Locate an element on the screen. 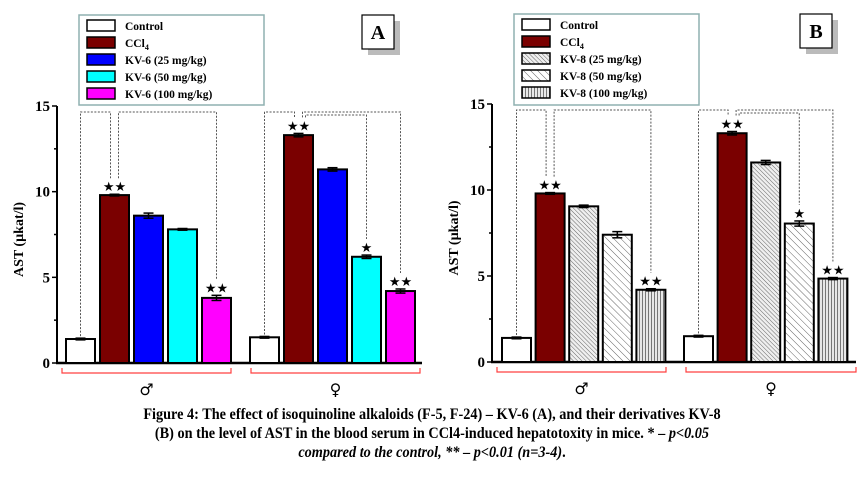 The width and height of the screenshot is (864, 478). legend-label: KV-8 (100 mg/kg) is located at coordinates (603, 94).